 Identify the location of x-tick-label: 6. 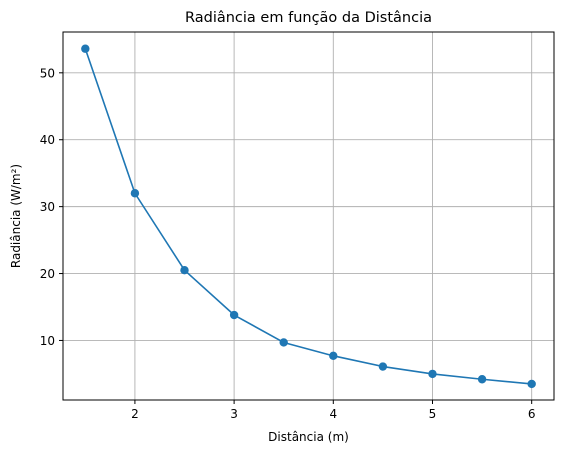
(532, 414).